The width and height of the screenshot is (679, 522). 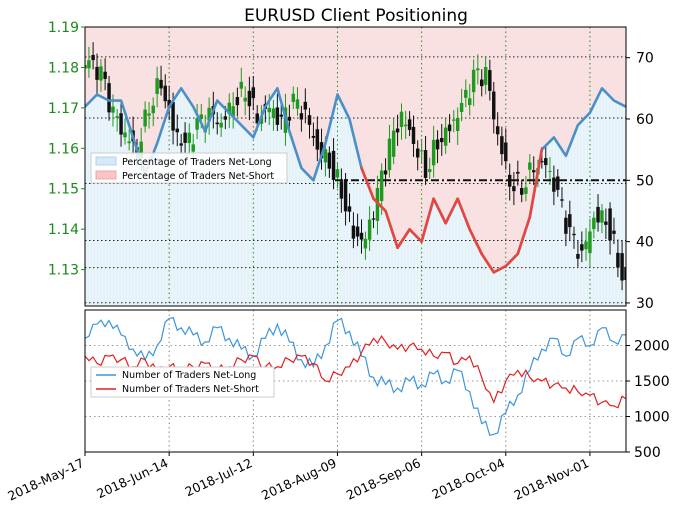 What do you see at coordinates (645, 243) in the screenshot?
I see `right-tick-label: 40` at bounding box center [645, 243].